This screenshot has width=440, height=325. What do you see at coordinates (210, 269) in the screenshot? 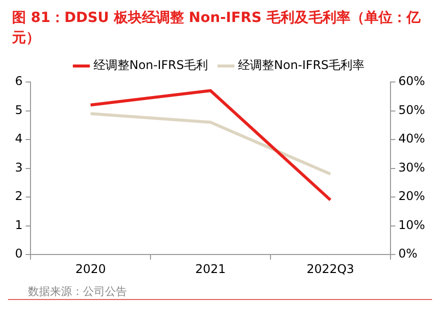
I see `x-tick-label: 2021` at bounding box center [210, 269].